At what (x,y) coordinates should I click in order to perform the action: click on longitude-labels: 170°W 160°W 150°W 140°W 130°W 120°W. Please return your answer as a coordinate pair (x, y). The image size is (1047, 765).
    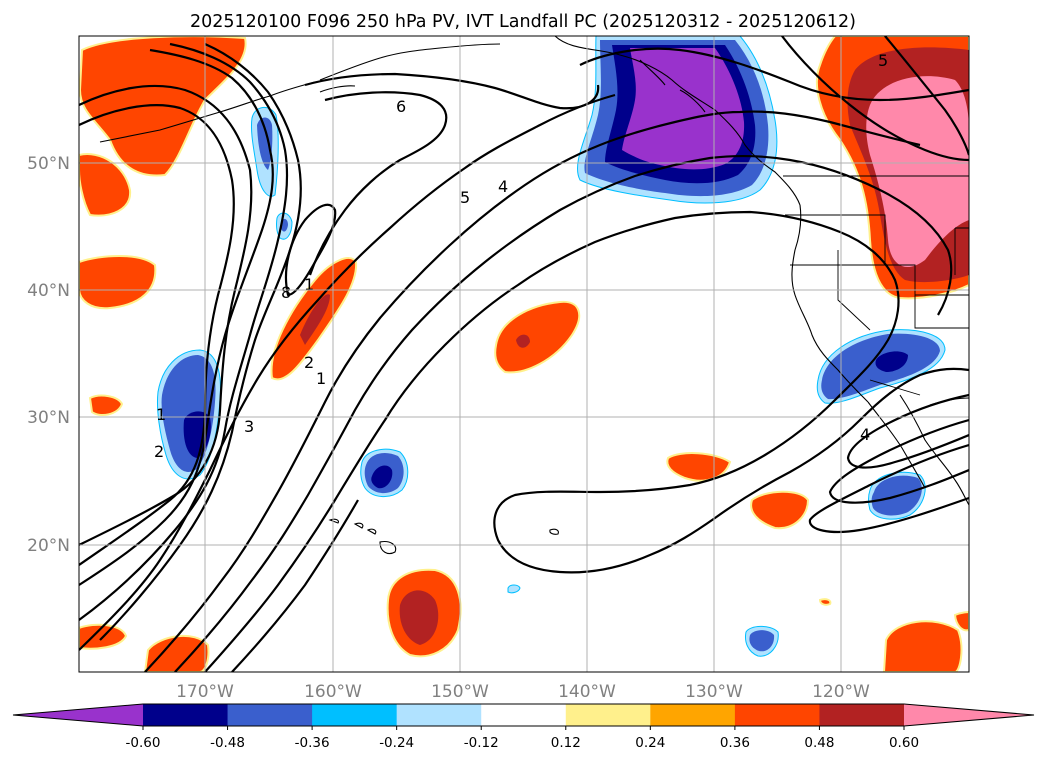
    Looking at the image, I should click on (523, 692).